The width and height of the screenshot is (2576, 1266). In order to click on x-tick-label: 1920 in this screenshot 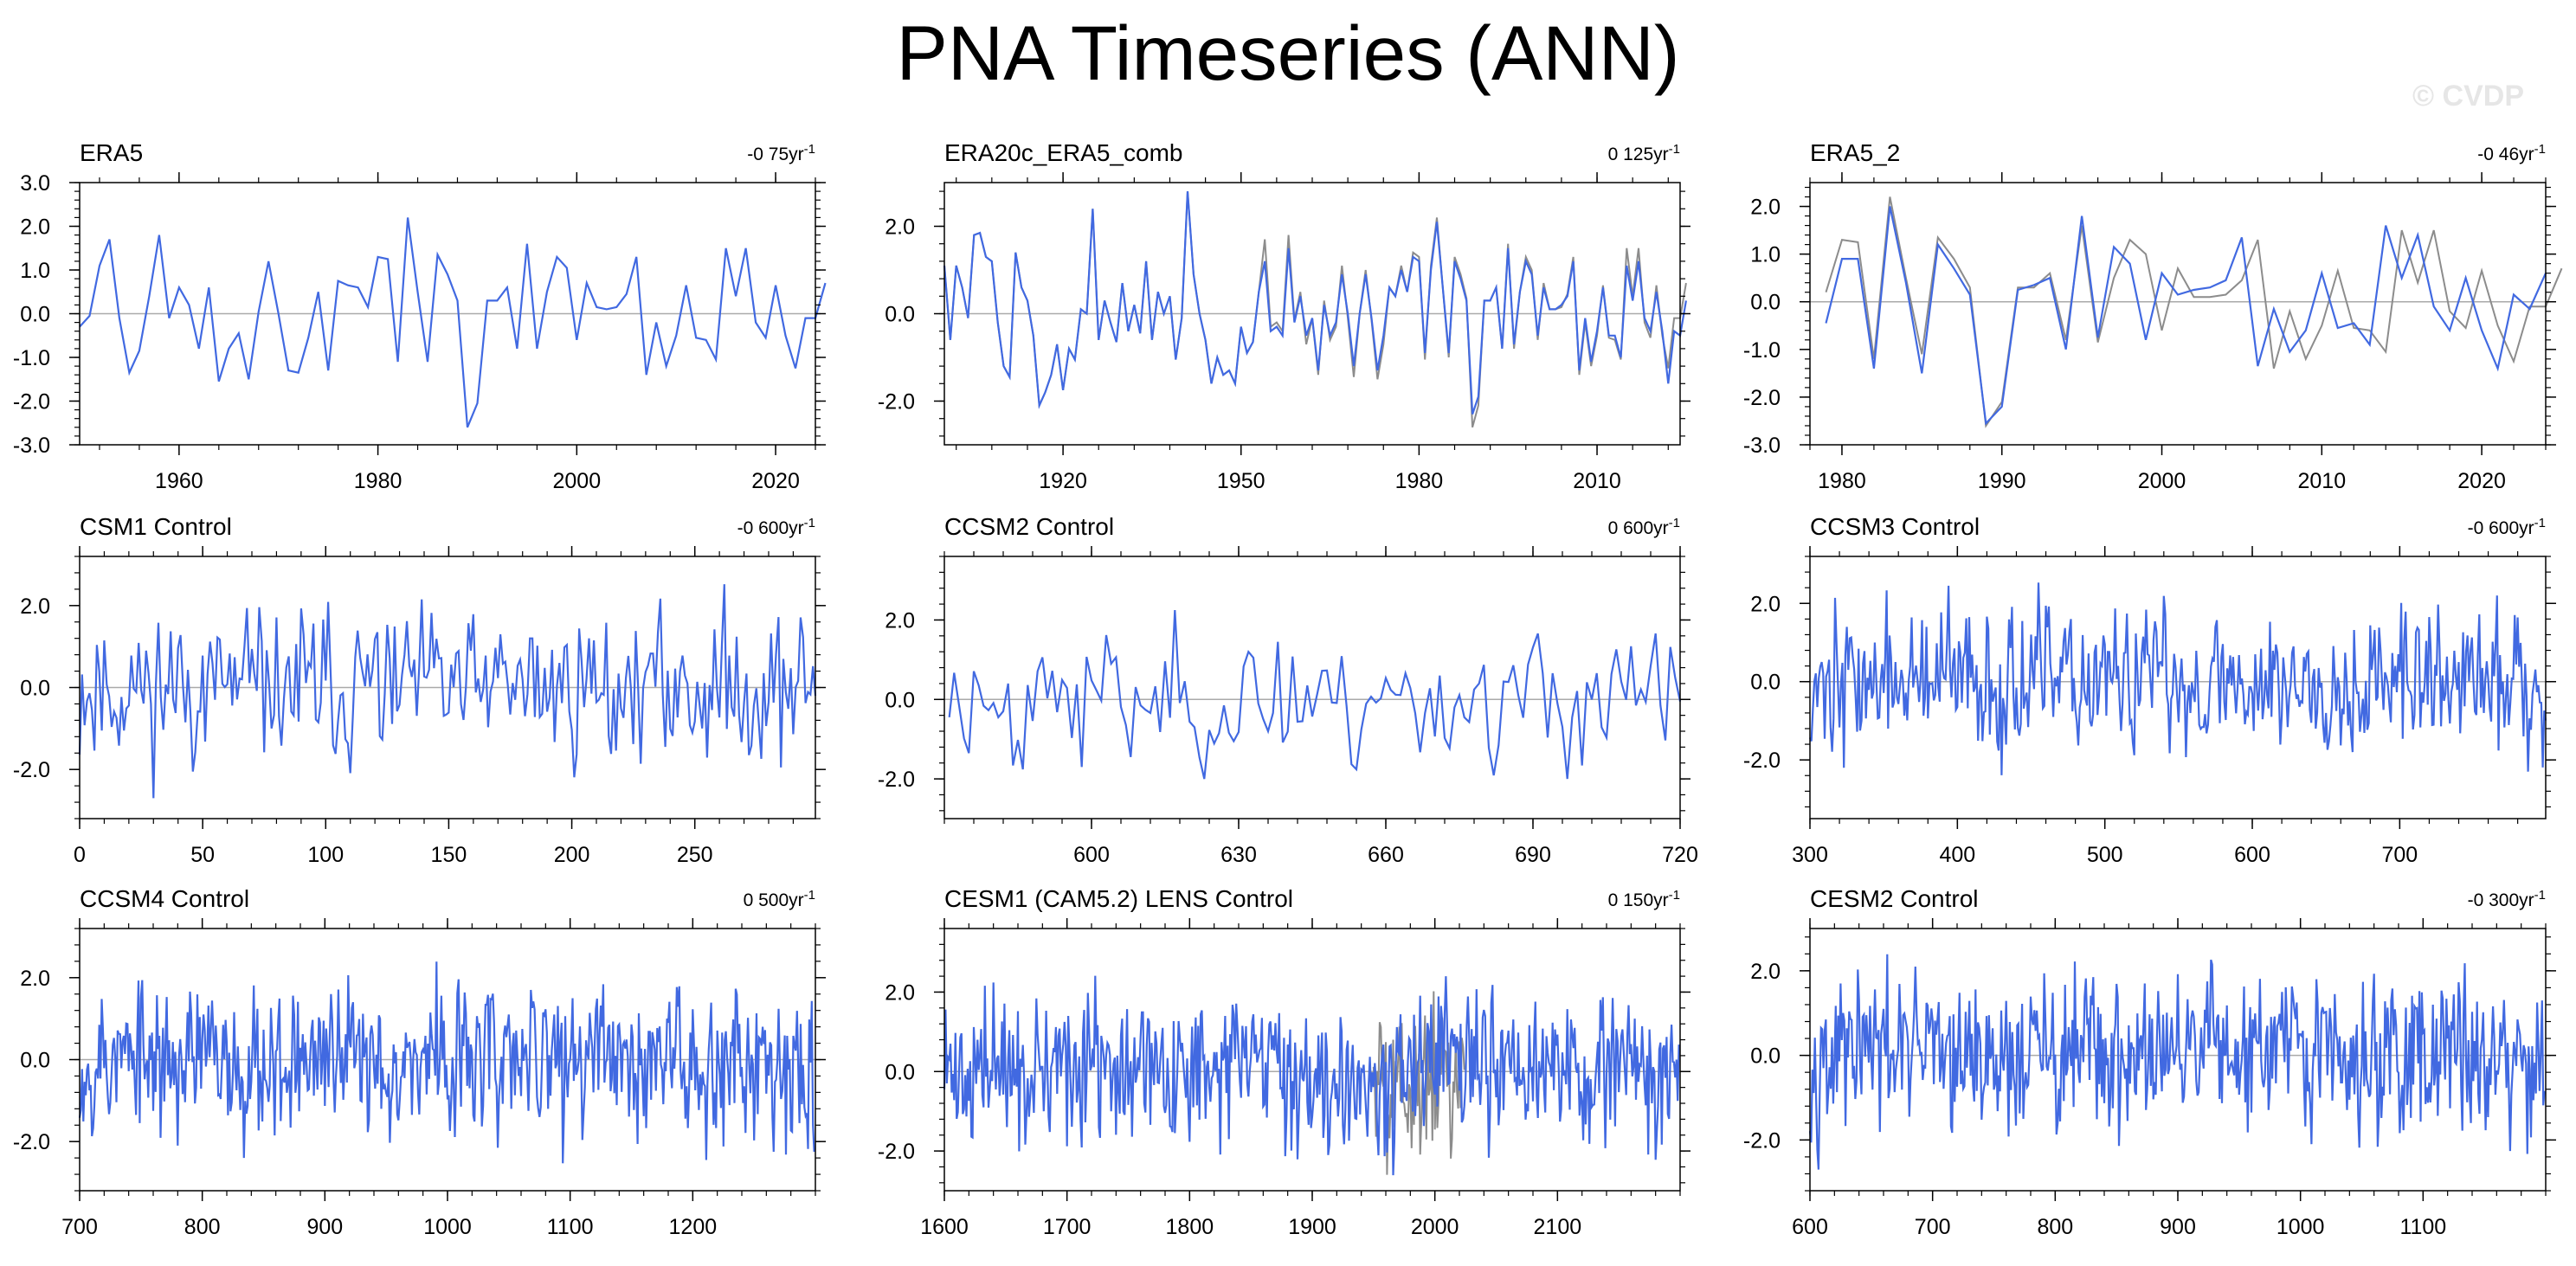, I will do `click(1063, 481)`.